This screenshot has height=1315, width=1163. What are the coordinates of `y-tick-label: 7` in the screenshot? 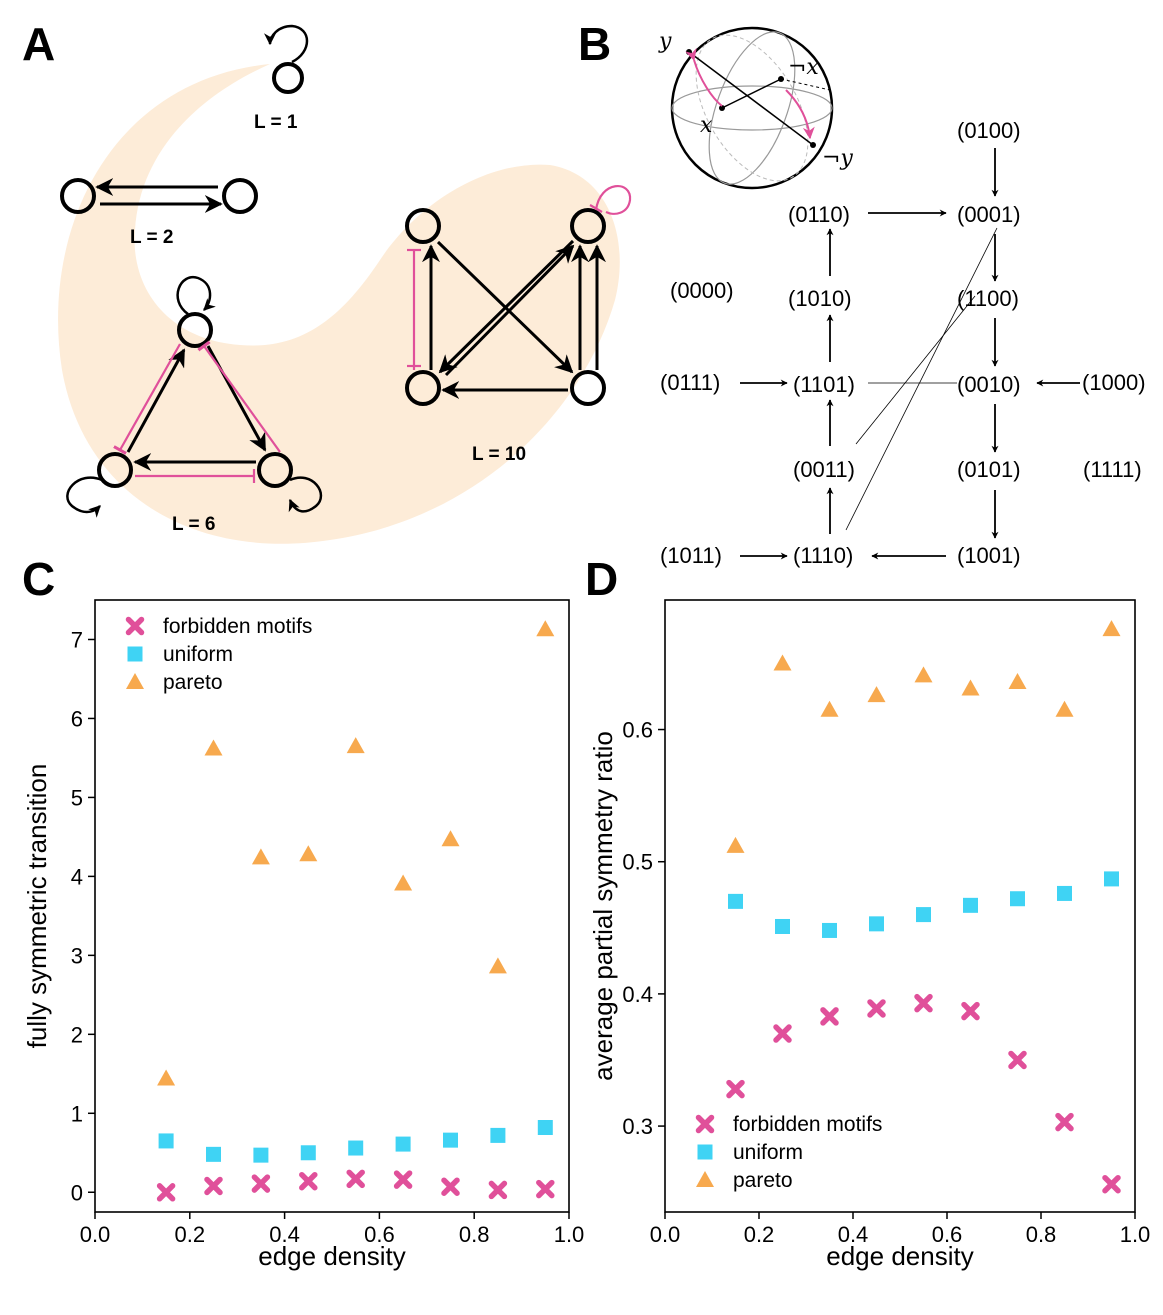 It's located at (77, 639).